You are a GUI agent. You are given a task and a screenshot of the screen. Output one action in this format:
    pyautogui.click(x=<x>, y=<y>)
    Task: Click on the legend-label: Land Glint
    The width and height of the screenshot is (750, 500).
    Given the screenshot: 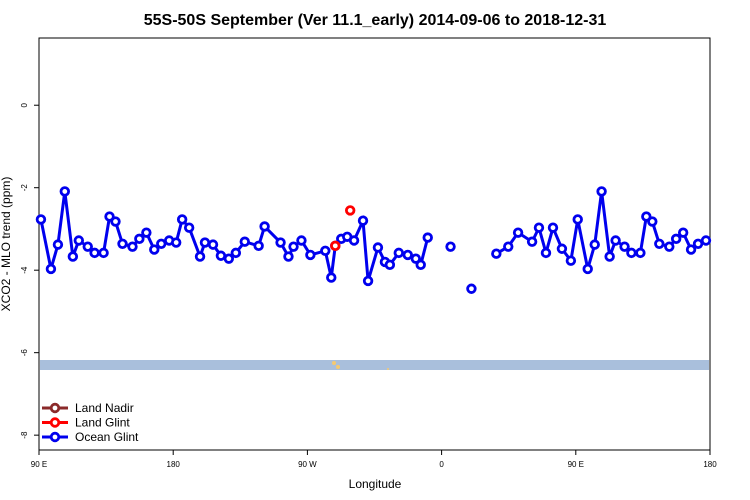 What is the action you would take?
    pyautogui.click(x=102, y=423)
    